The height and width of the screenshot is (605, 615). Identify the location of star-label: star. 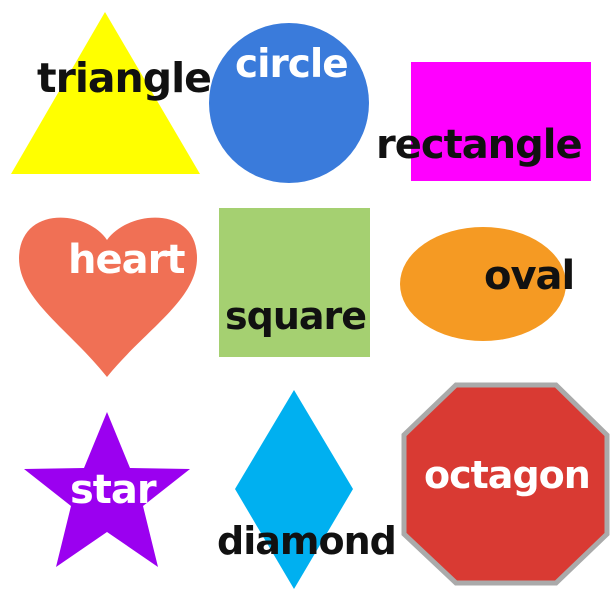
(113, 490).